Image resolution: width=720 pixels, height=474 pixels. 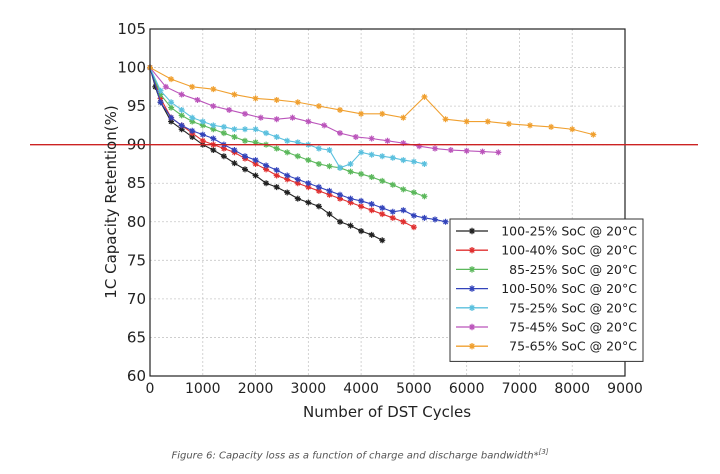 I want to click on x-tick-label: 5000, so click(x=414, y=389).